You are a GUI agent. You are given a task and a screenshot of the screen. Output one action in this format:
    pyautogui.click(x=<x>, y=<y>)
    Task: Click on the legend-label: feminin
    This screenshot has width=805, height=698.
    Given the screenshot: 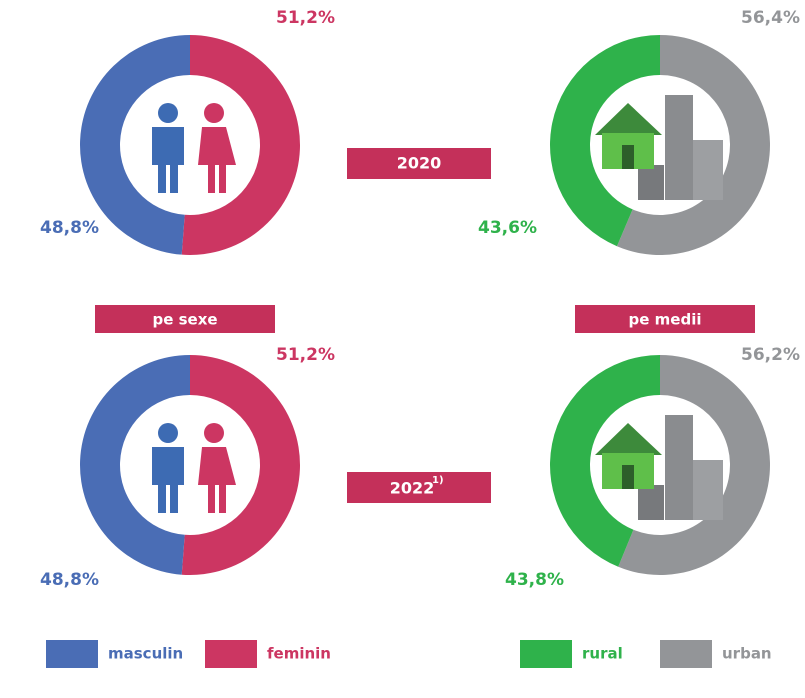 What is the action you would take?
    pyautogui.click(x=299, y=654)
    